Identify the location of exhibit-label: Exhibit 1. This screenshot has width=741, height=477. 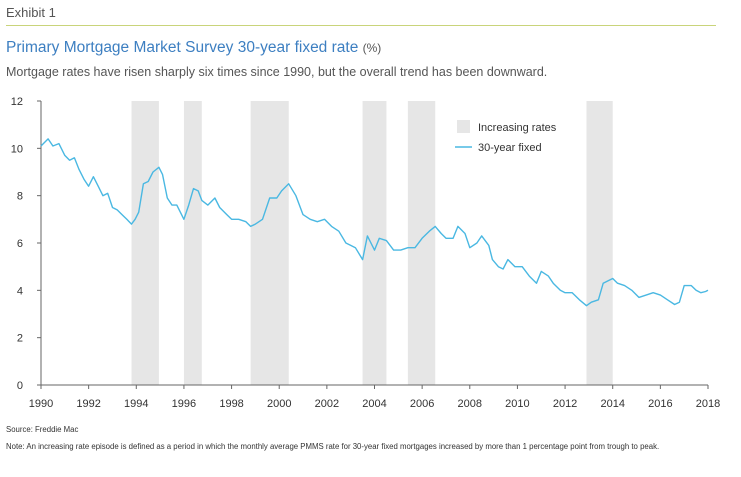
(31, 12).